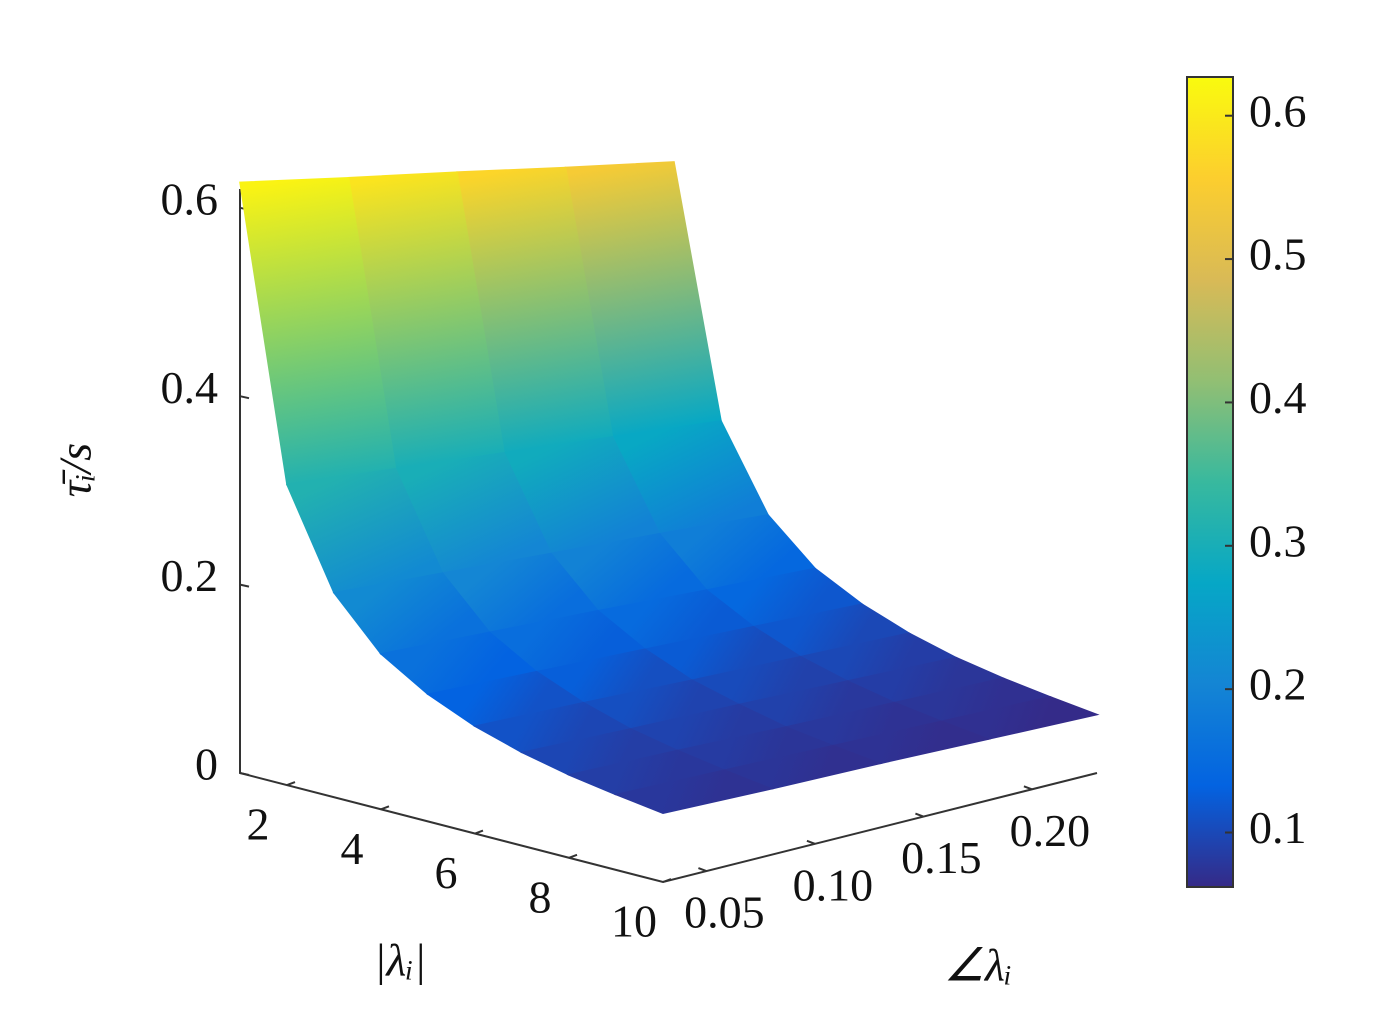 The image size is (1395, 1018). Describe the element at coordinates (75, 470) in the screenshot. I see `z-axis-label: τ̄ᵢ/s` at that location.